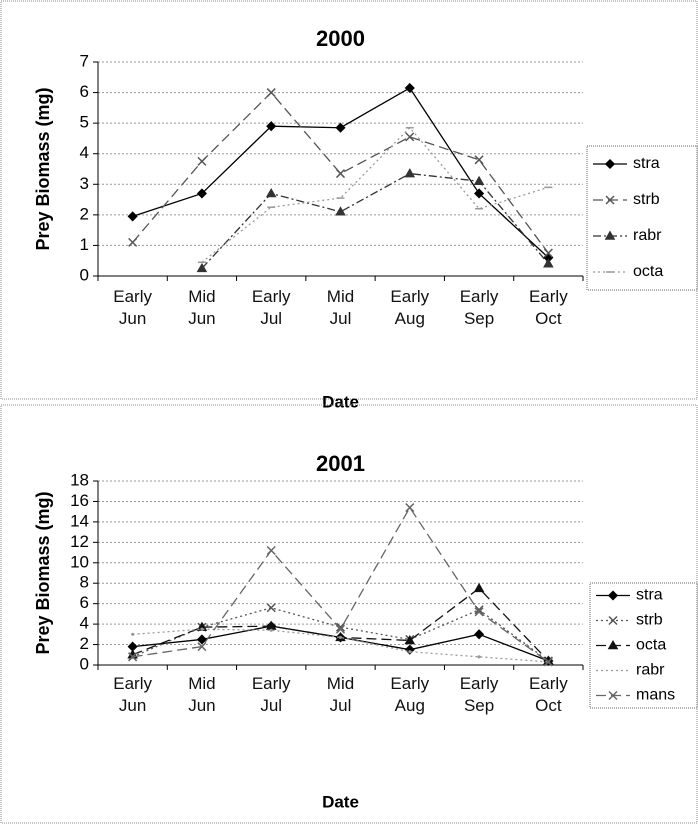 This screenshot has width=698, height=824. What do you see at coordinates (79, 561) in the screenshot?
I see `y-tick-label: 10` at bounding box center [79, 561].